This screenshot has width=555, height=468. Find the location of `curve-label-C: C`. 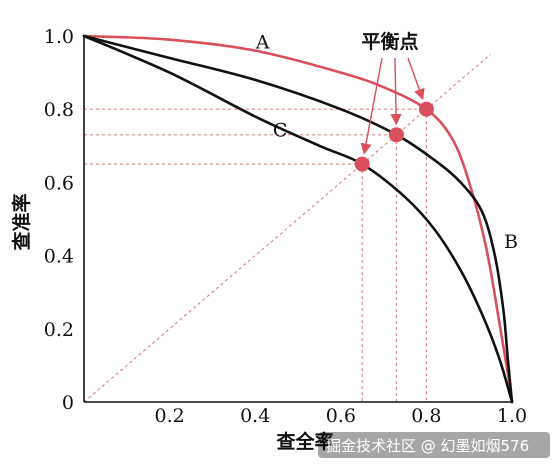

curve-label-C: C is located at coordinates (280, 130).